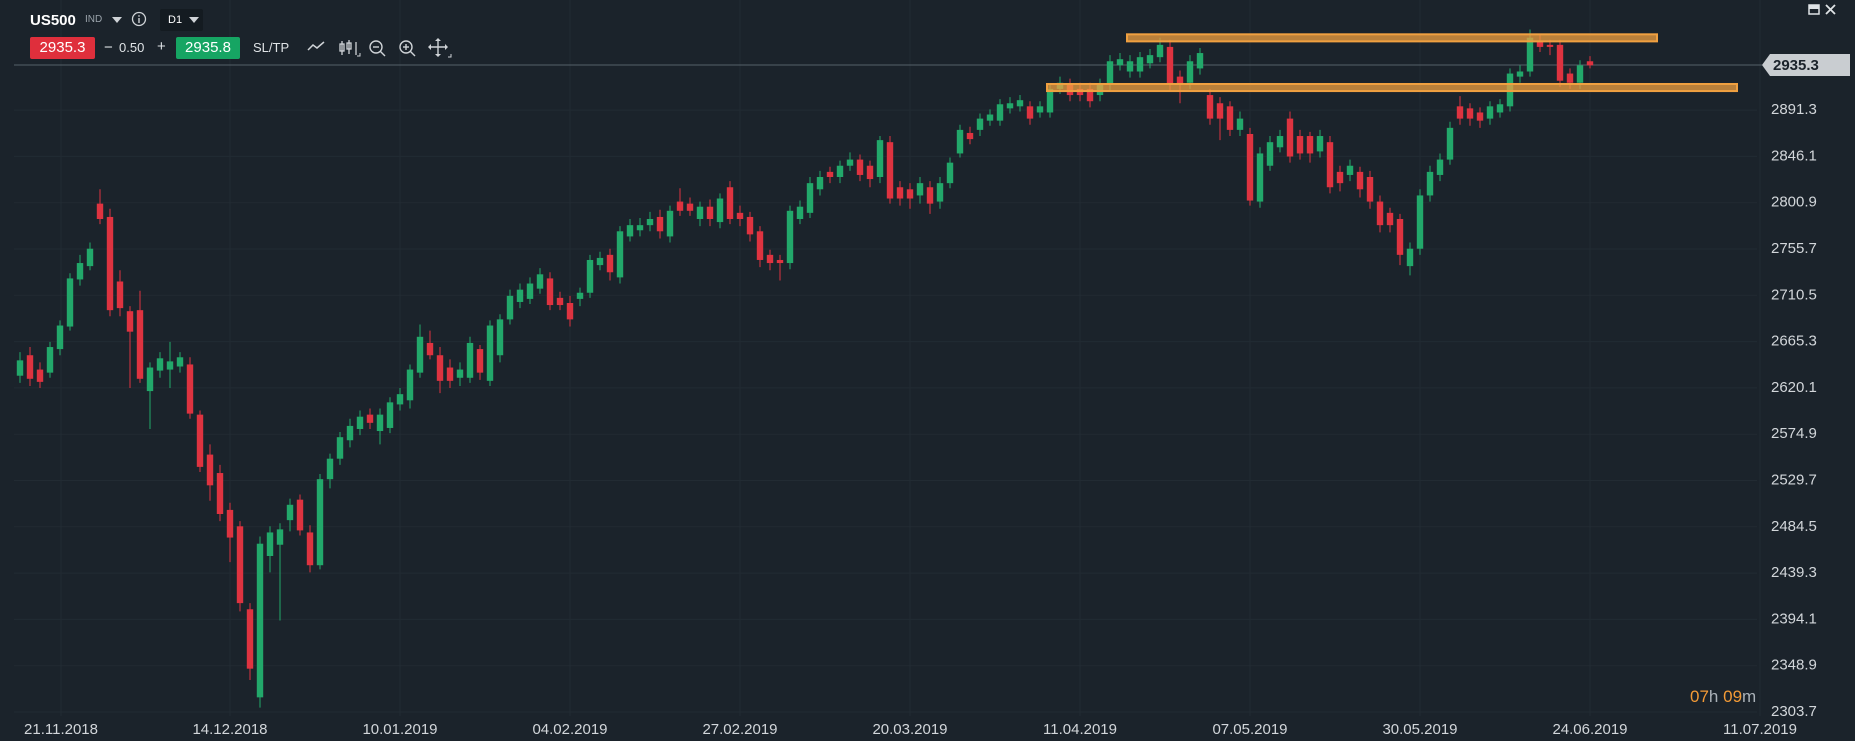 This screenshot has height=741, width=1855. What do you see at coordinates (94, 19) in the screenshot?
I see `instrument-type: IND` at bounding box center [94, 19].